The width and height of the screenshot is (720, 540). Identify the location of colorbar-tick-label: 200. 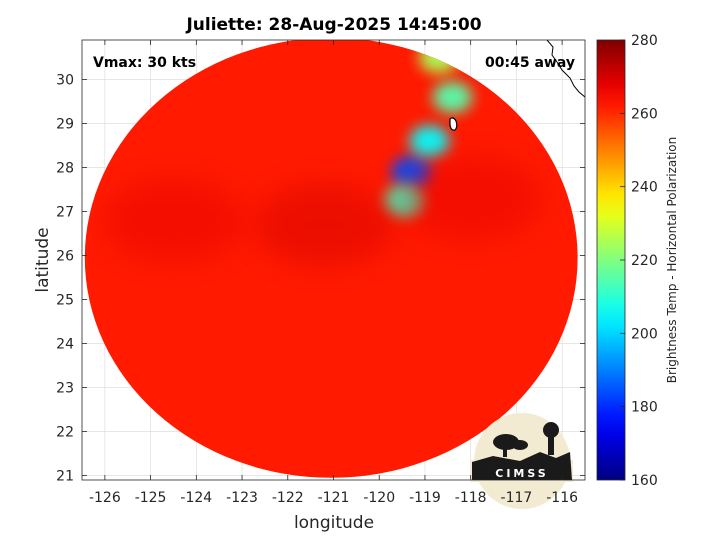
(644, 334).